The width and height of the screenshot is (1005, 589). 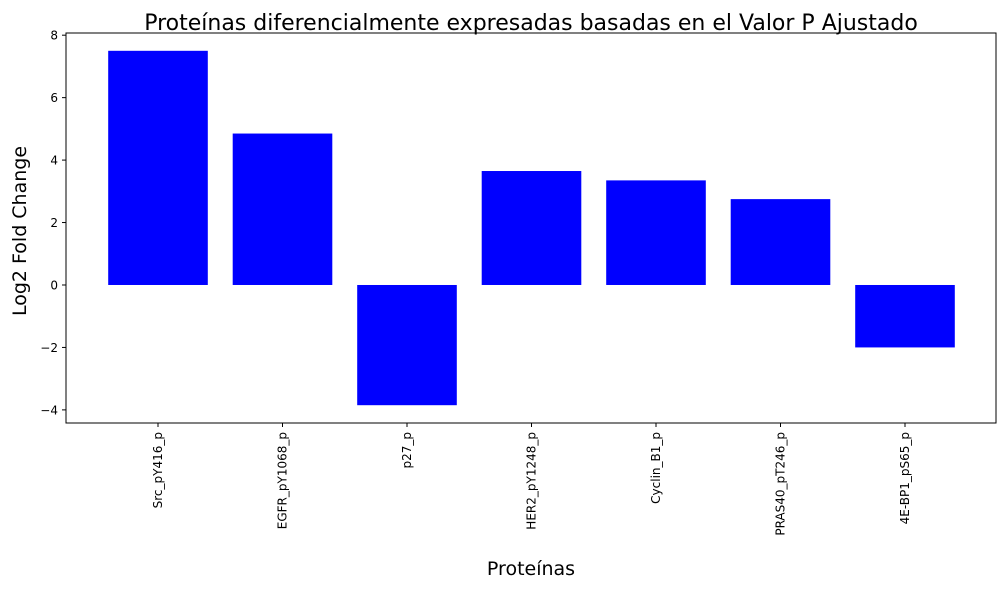 What do you see at coordinates (656, 232) in the screenshot?
I see `bar-Cyclin_B1_p` at bounding box center [656, 232].